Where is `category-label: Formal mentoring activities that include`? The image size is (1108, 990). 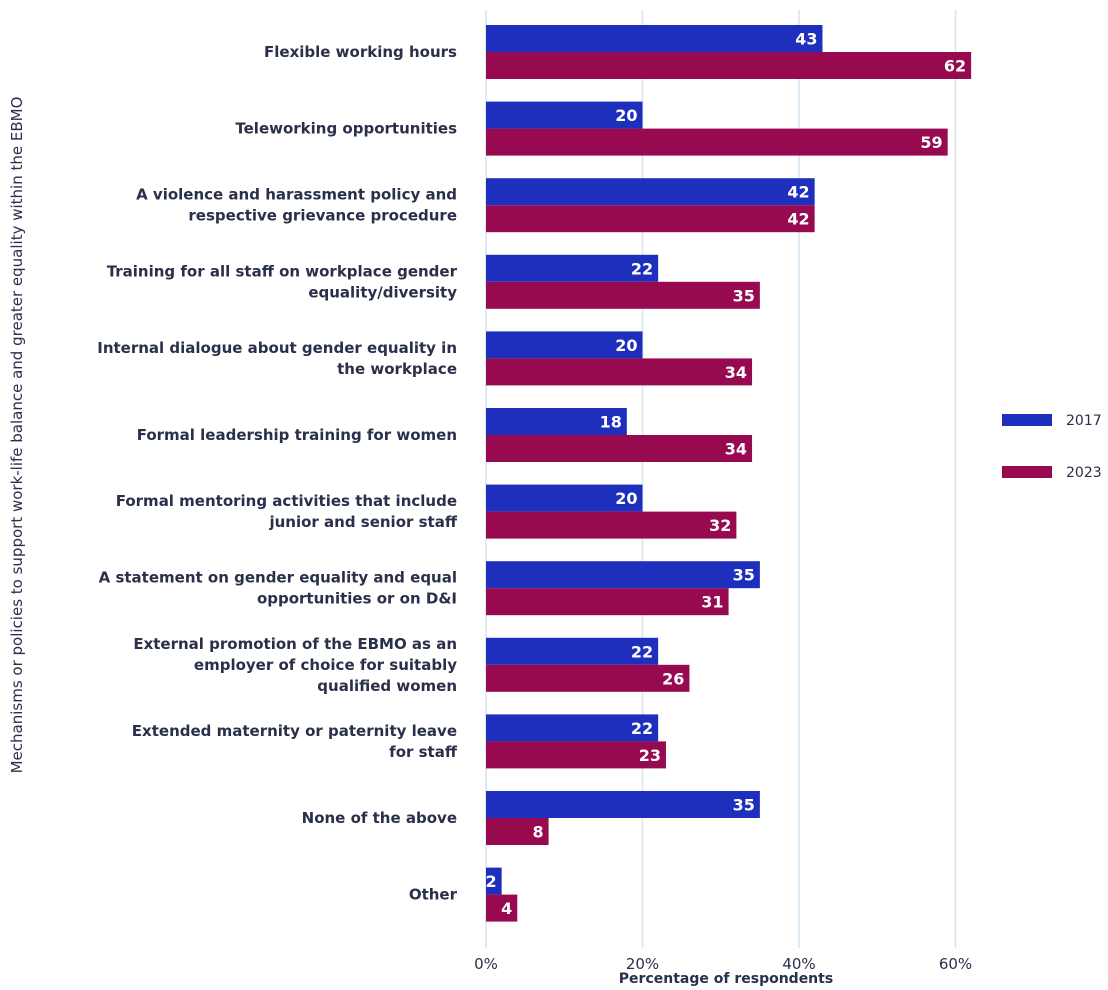
category-label: Formal mentoring activities that include is located at coordinates (286, 501).